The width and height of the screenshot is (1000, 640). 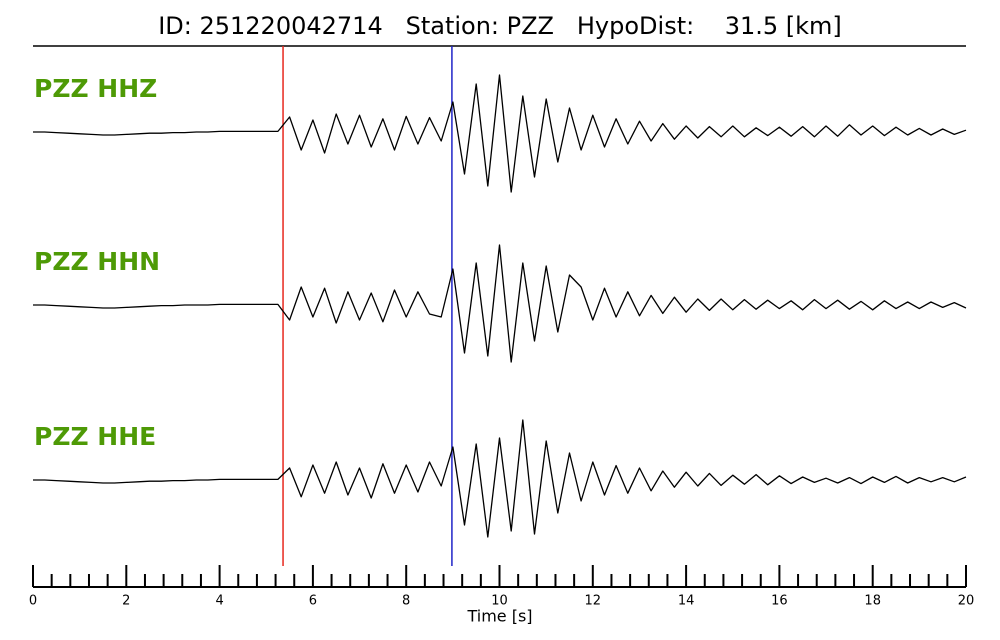 What do you see at coordinates (219, 601) in the screenshot?
I see `x-tick-label: 4` at bounding box center [219, 601].